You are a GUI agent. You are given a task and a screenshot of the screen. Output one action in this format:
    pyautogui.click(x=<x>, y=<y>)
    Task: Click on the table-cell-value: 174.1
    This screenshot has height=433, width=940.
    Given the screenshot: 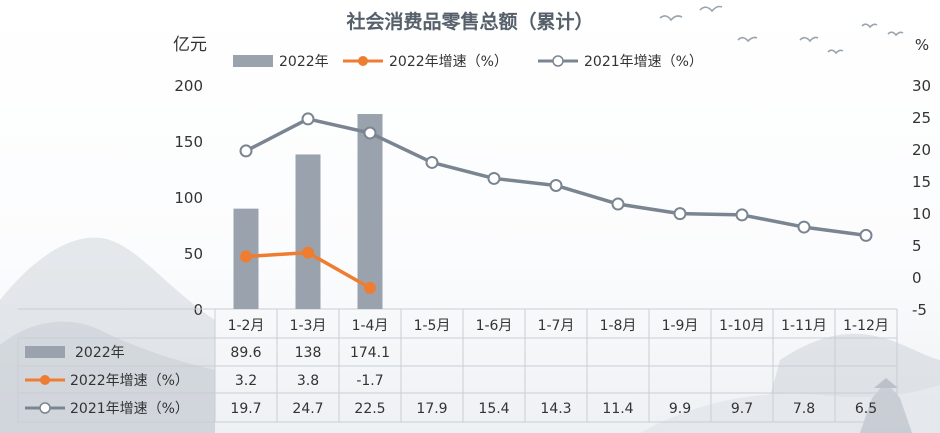 What is the action you would take?
    pyautogui.click(x=370, y=353)
    